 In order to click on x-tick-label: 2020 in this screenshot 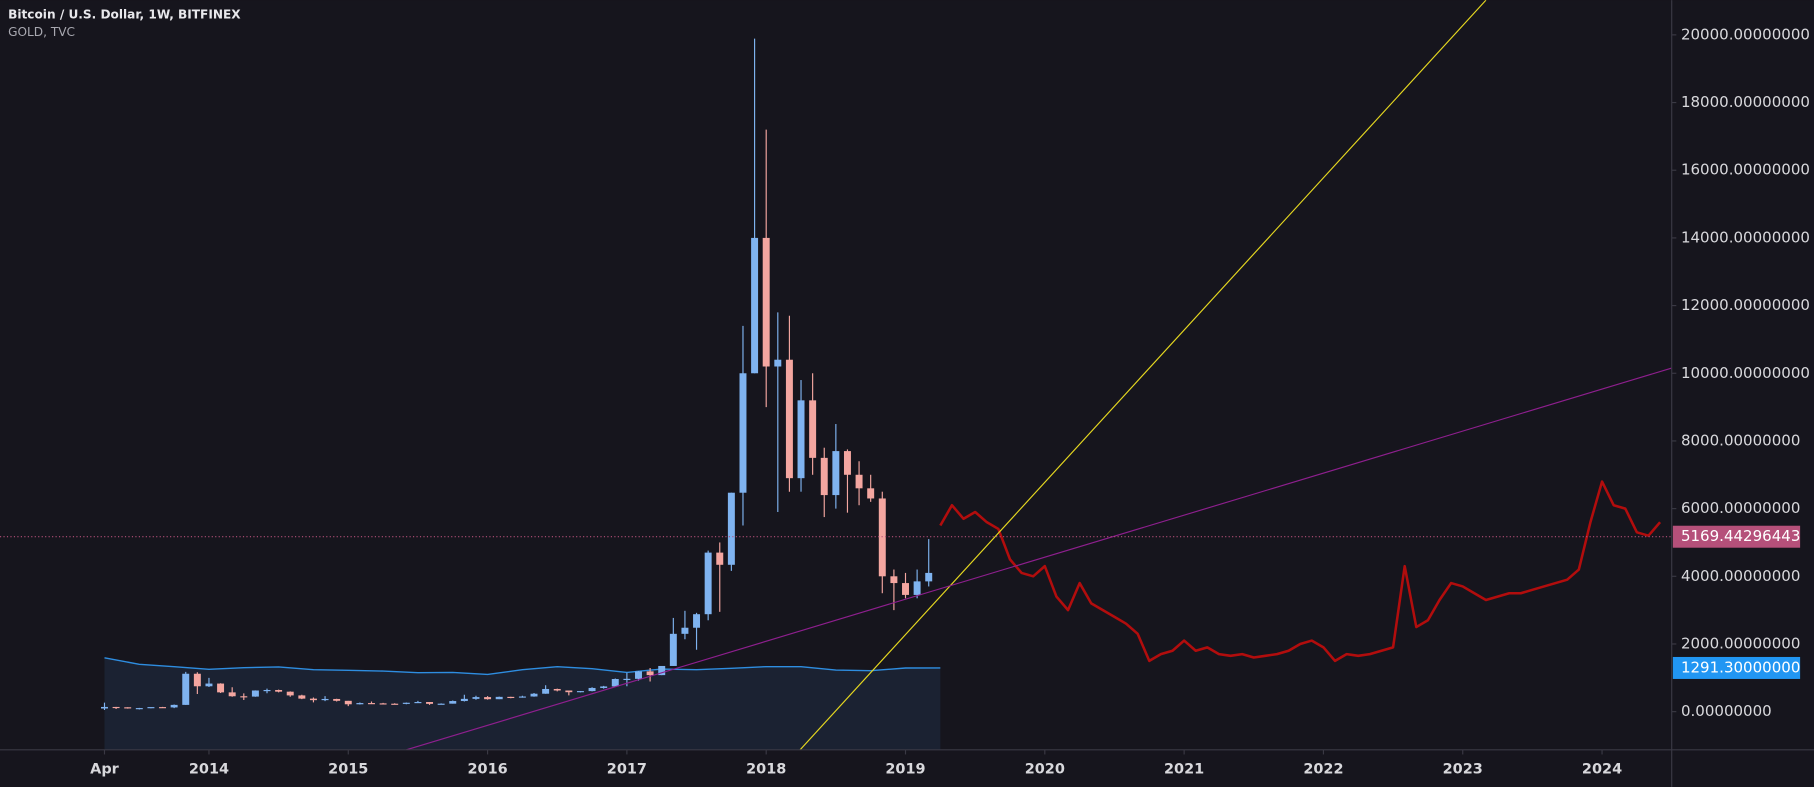, I will do `click(1045, 769)`.